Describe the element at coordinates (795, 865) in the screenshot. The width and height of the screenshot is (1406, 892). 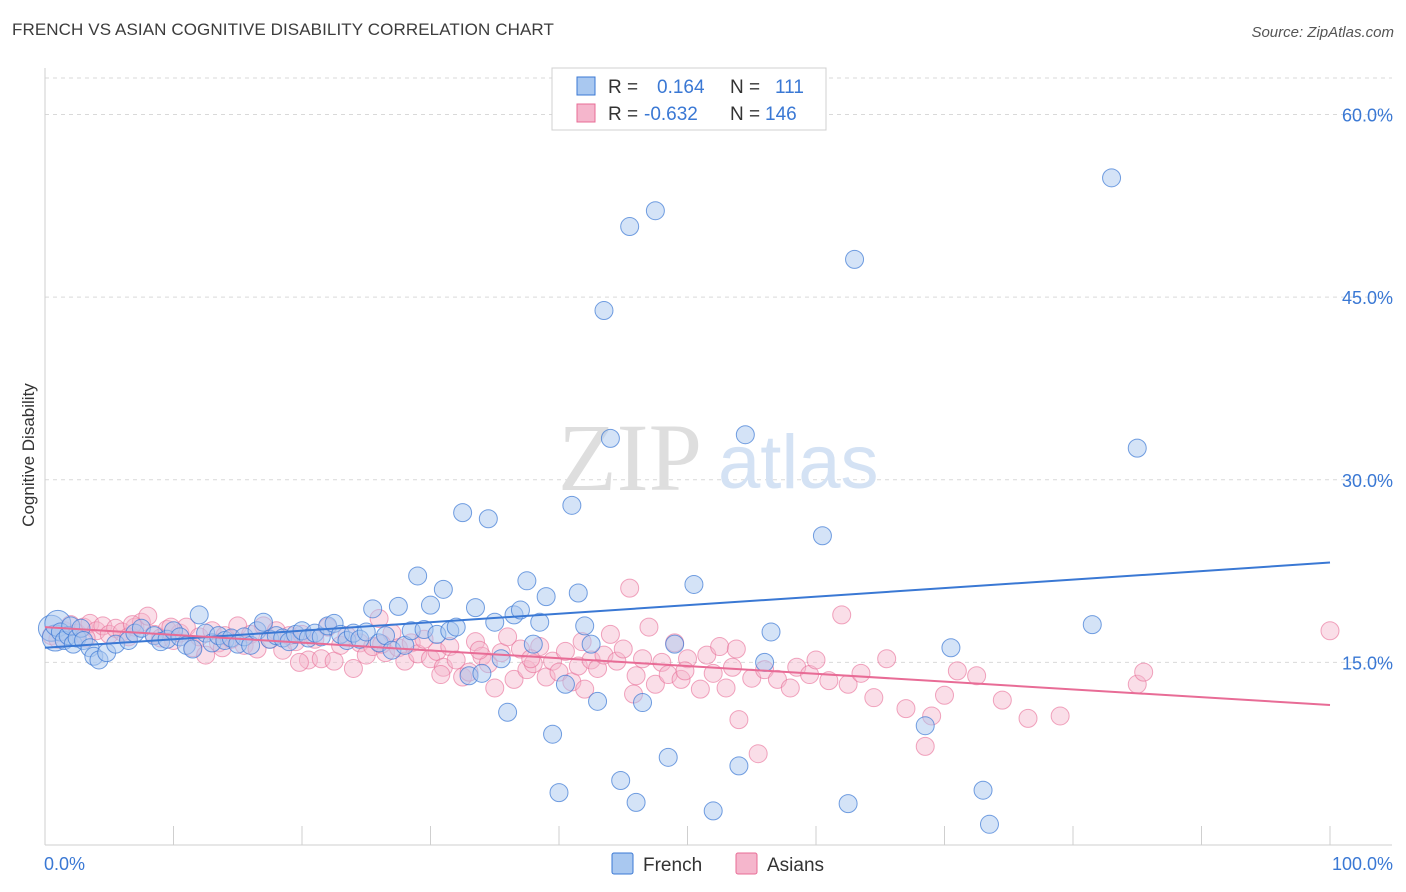
I see `bottom-legend-asians-label: Asians` at that location.